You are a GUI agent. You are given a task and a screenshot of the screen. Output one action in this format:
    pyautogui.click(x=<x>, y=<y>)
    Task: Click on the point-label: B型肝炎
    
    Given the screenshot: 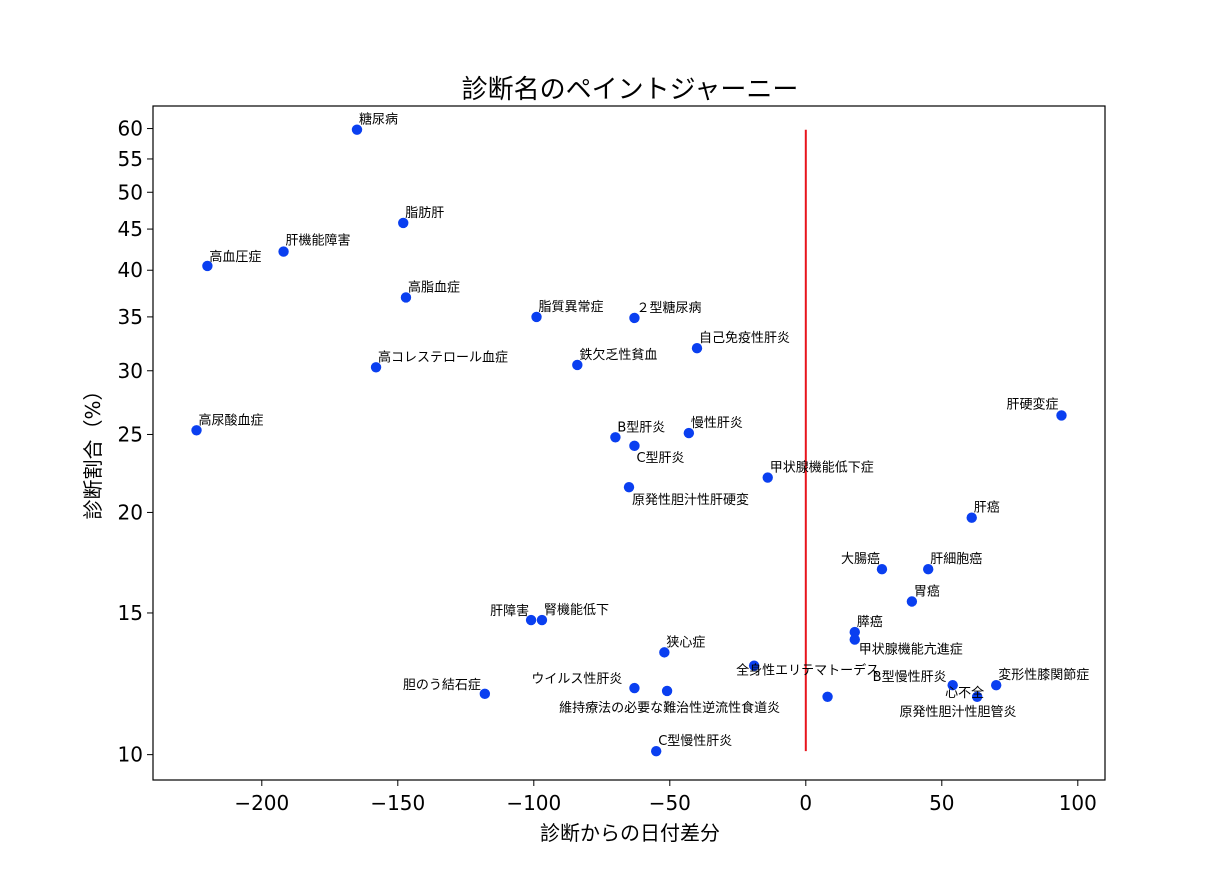 What is the action you would take?
    pyautogui.click(x=641, y=427)
    